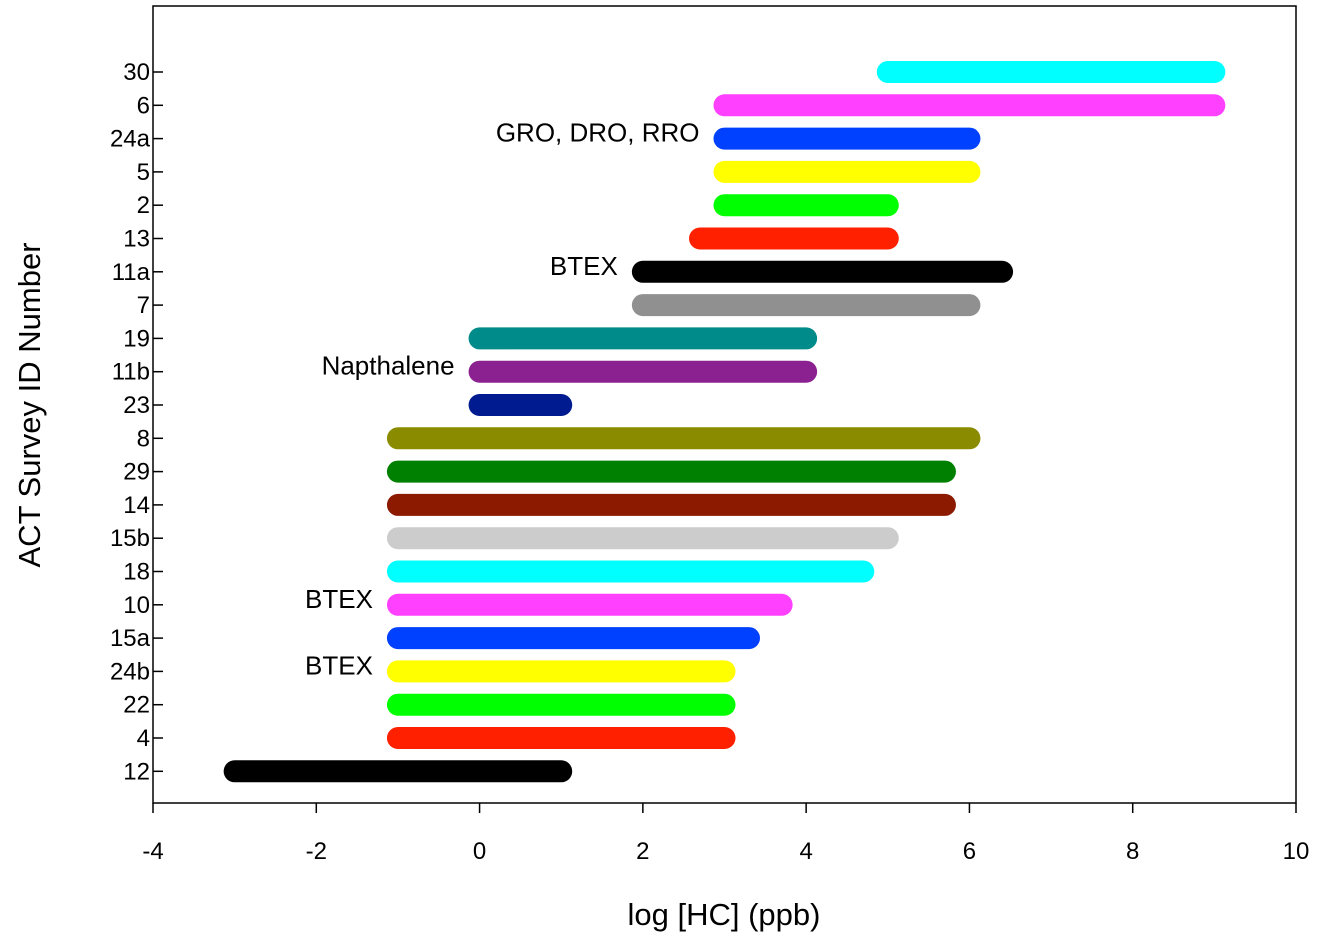 Image resolution: width=1332 pixels, height=938 pixels. I want to click on y-tick-label: 18, so click(136, 572).